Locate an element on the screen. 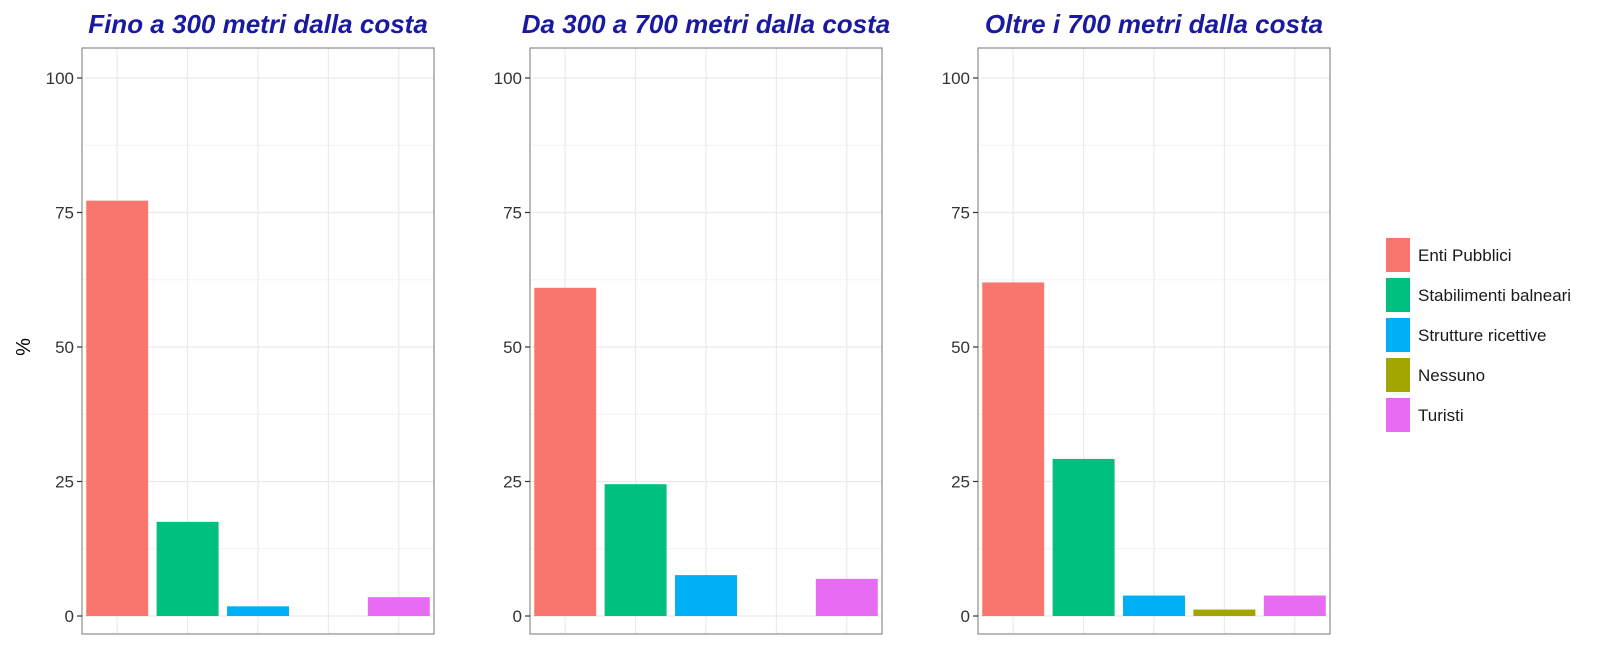 The width and height of the screenshot is (1612, 660). legend-item: Nessuno is located at coordinates (1435, 375).